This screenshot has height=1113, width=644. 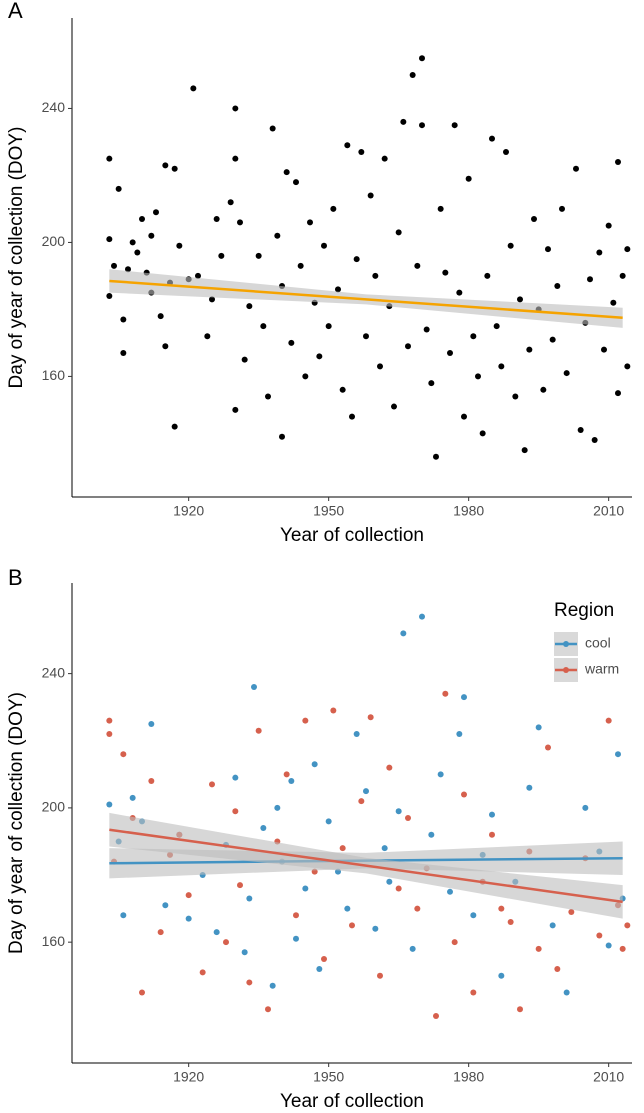 I want to click on trend-line, so click(x=366, y=299).